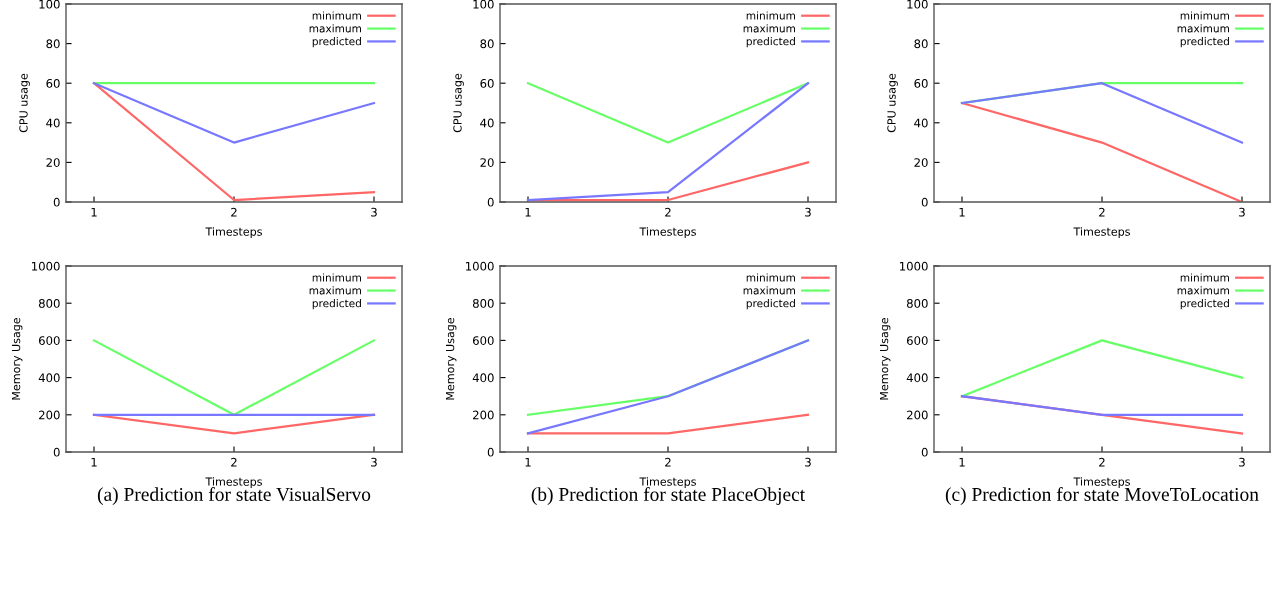 This screenshot has height=590, width=1280. What do you see at coordinates (234, 496) in the screenshot?
I see `text: (a) Prediction for state VisualServo` at bounding box center [234, 496].